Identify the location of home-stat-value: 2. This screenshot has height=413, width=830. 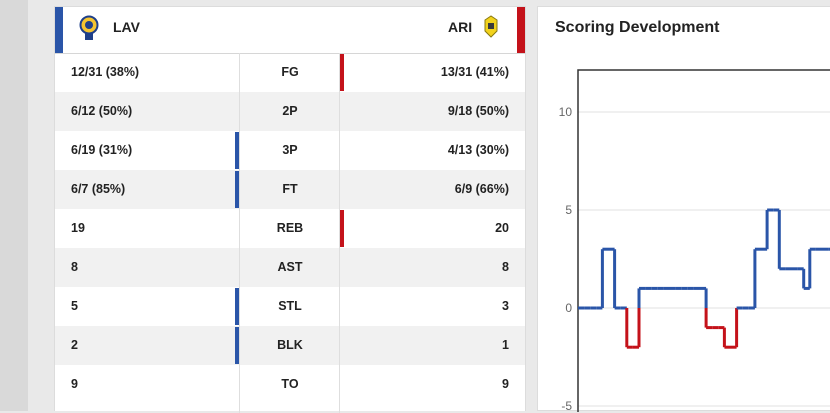
(74, 345).